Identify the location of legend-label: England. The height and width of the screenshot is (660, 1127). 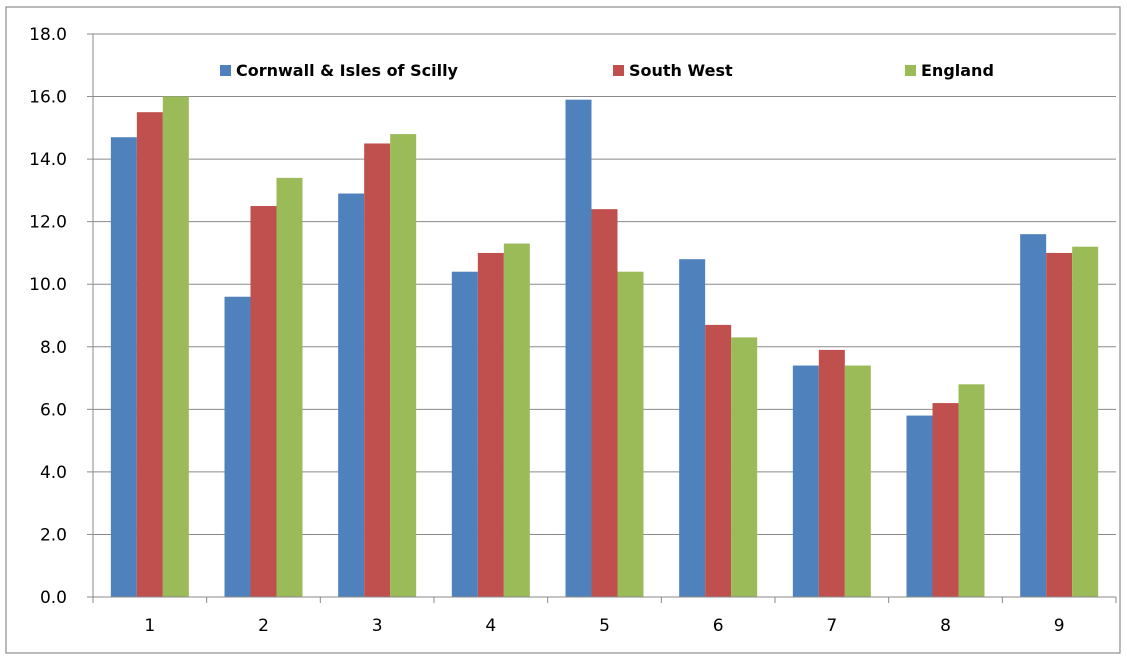
(957, 70).